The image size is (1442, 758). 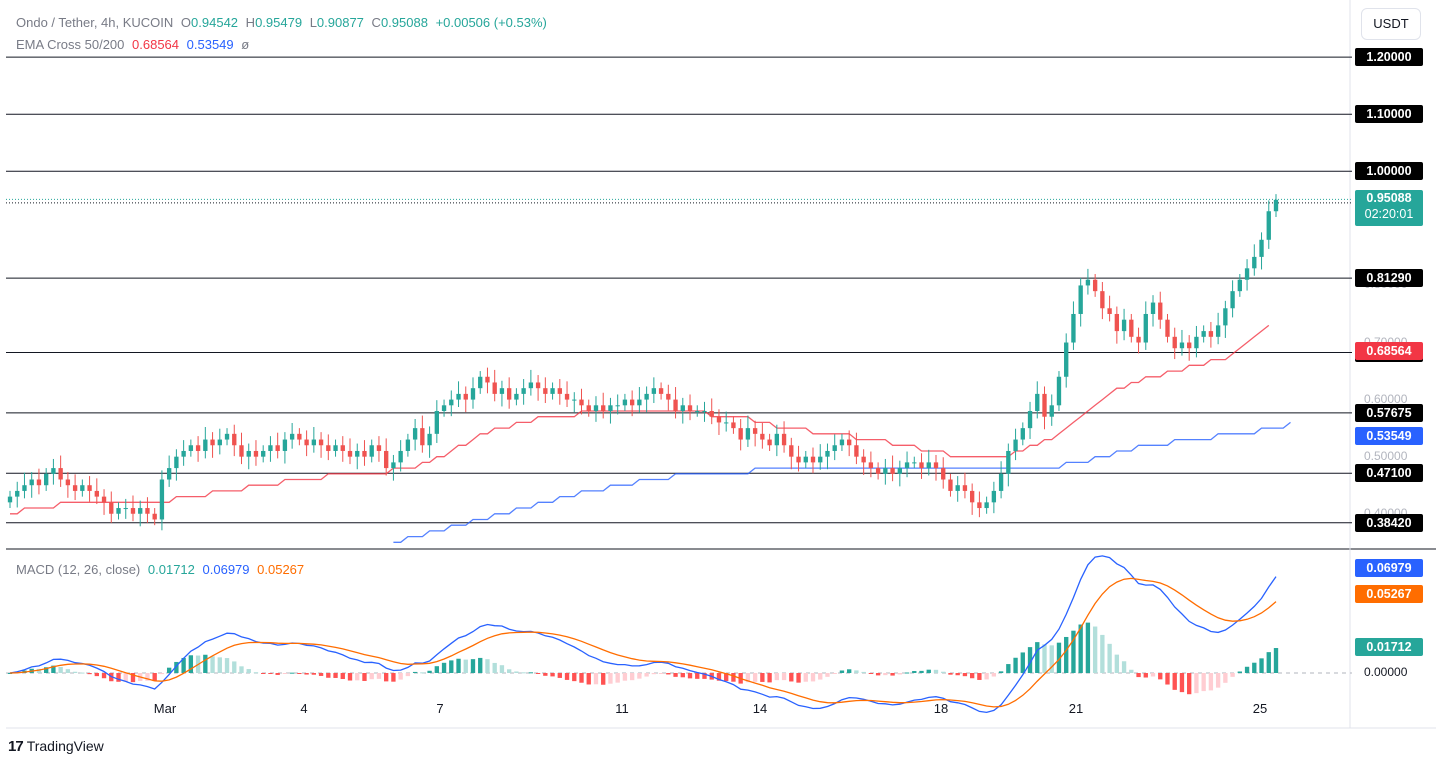 I want to click on ema50-value: 0.68564, so click(x=156, y=44).